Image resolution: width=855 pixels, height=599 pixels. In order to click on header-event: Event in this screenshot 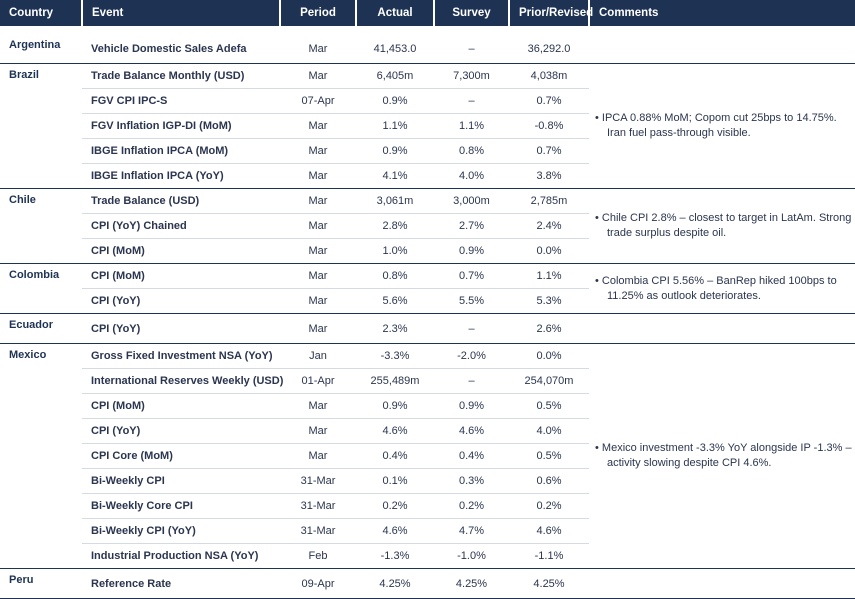, I will do `click(181, 13)`.